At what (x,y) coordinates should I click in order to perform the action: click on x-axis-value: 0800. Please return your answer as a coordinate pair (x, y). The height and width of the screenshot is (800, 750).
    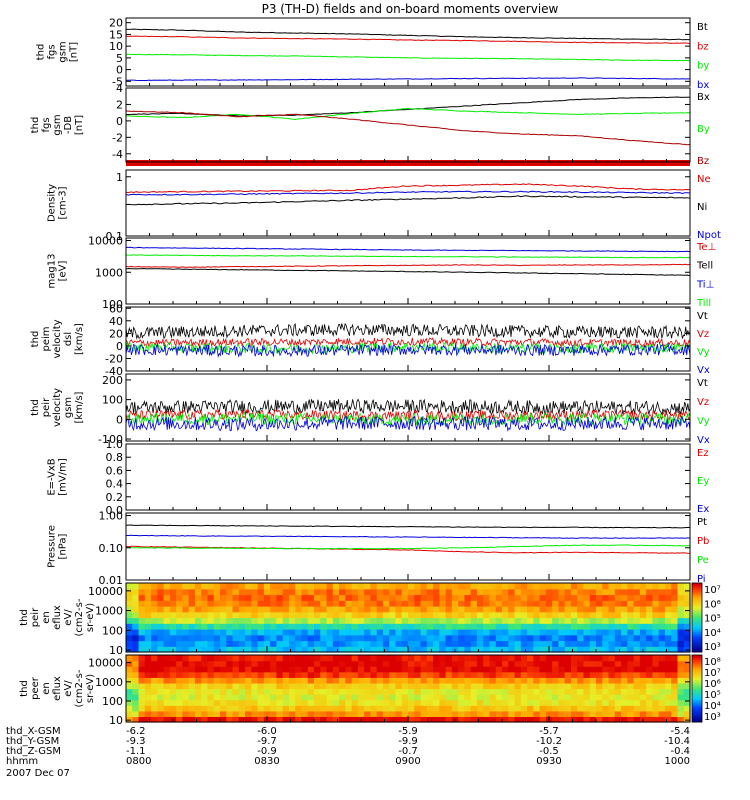
    Looking at the image, I should click on (138, 761).